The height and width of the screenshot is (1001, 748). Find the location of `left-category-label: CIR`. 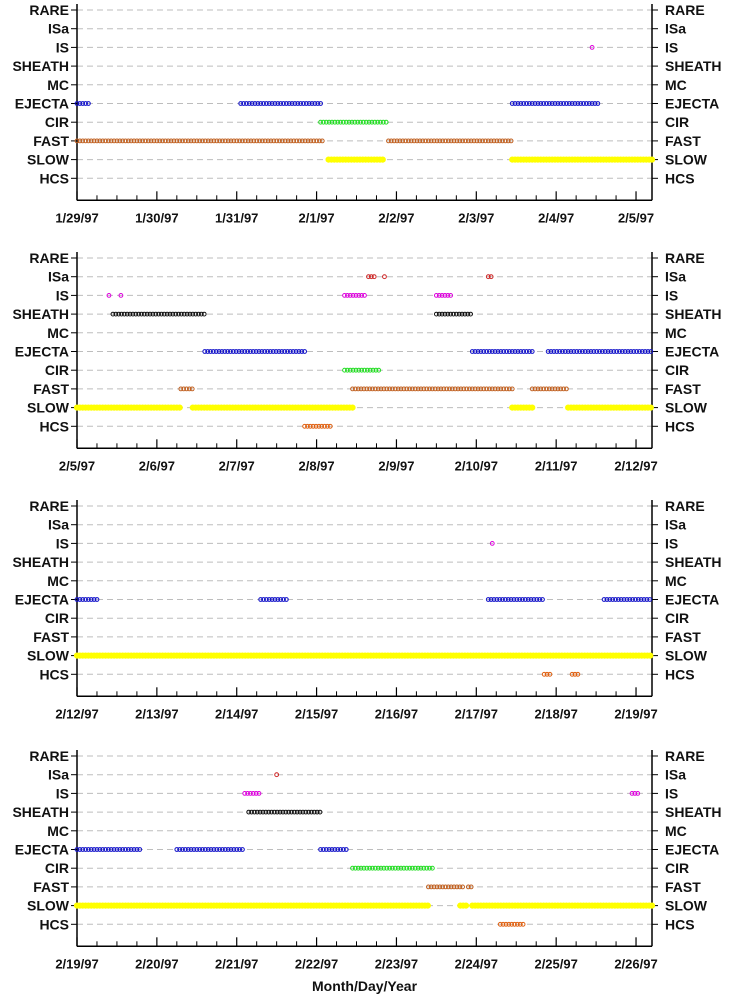

left-category-label: CIR is located at coordinates (57, 868).